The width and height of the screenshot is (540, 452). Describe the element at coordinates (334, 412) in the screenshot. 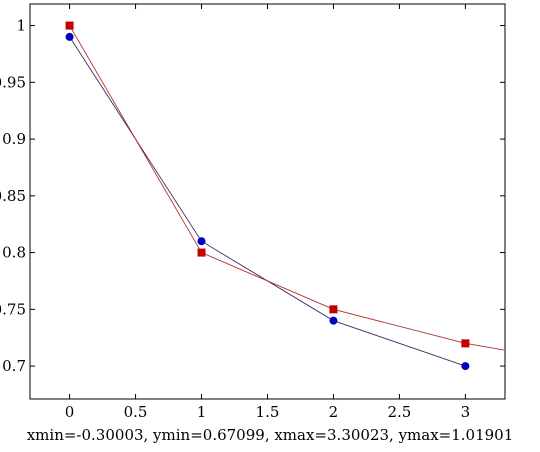

I see `x-tick-label: 2` at that location.